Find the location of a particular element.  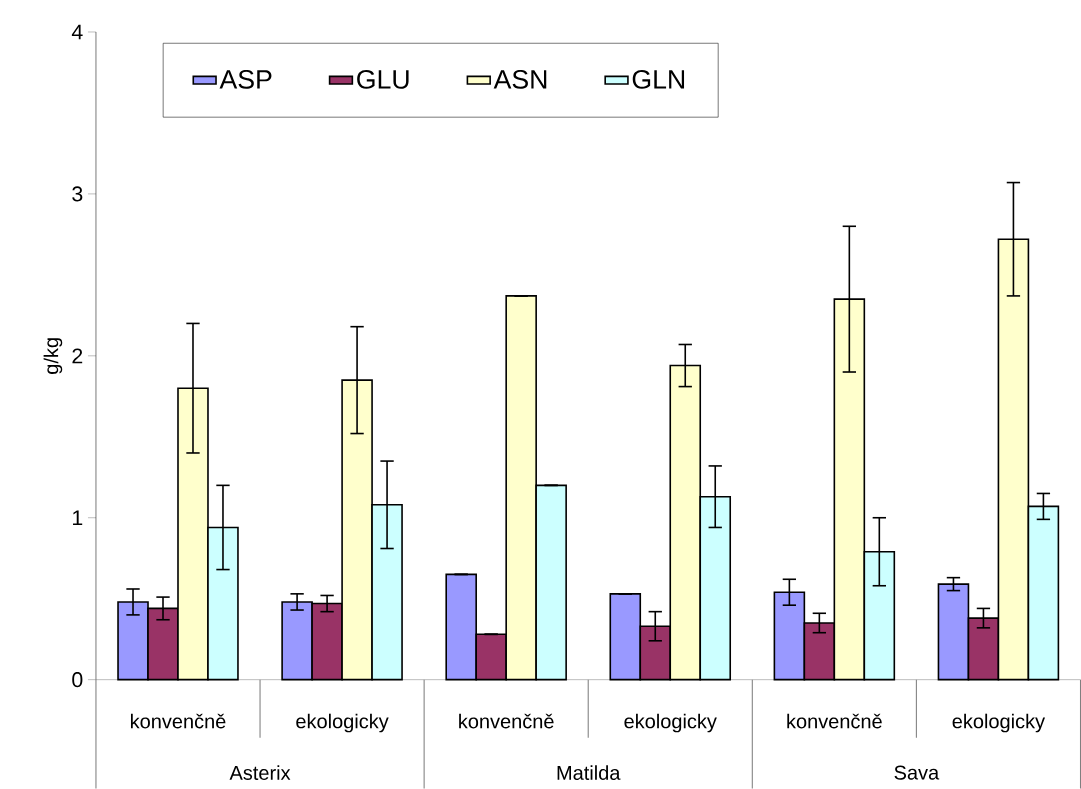

legend-label: GLN is located at coordinates (658, 79).